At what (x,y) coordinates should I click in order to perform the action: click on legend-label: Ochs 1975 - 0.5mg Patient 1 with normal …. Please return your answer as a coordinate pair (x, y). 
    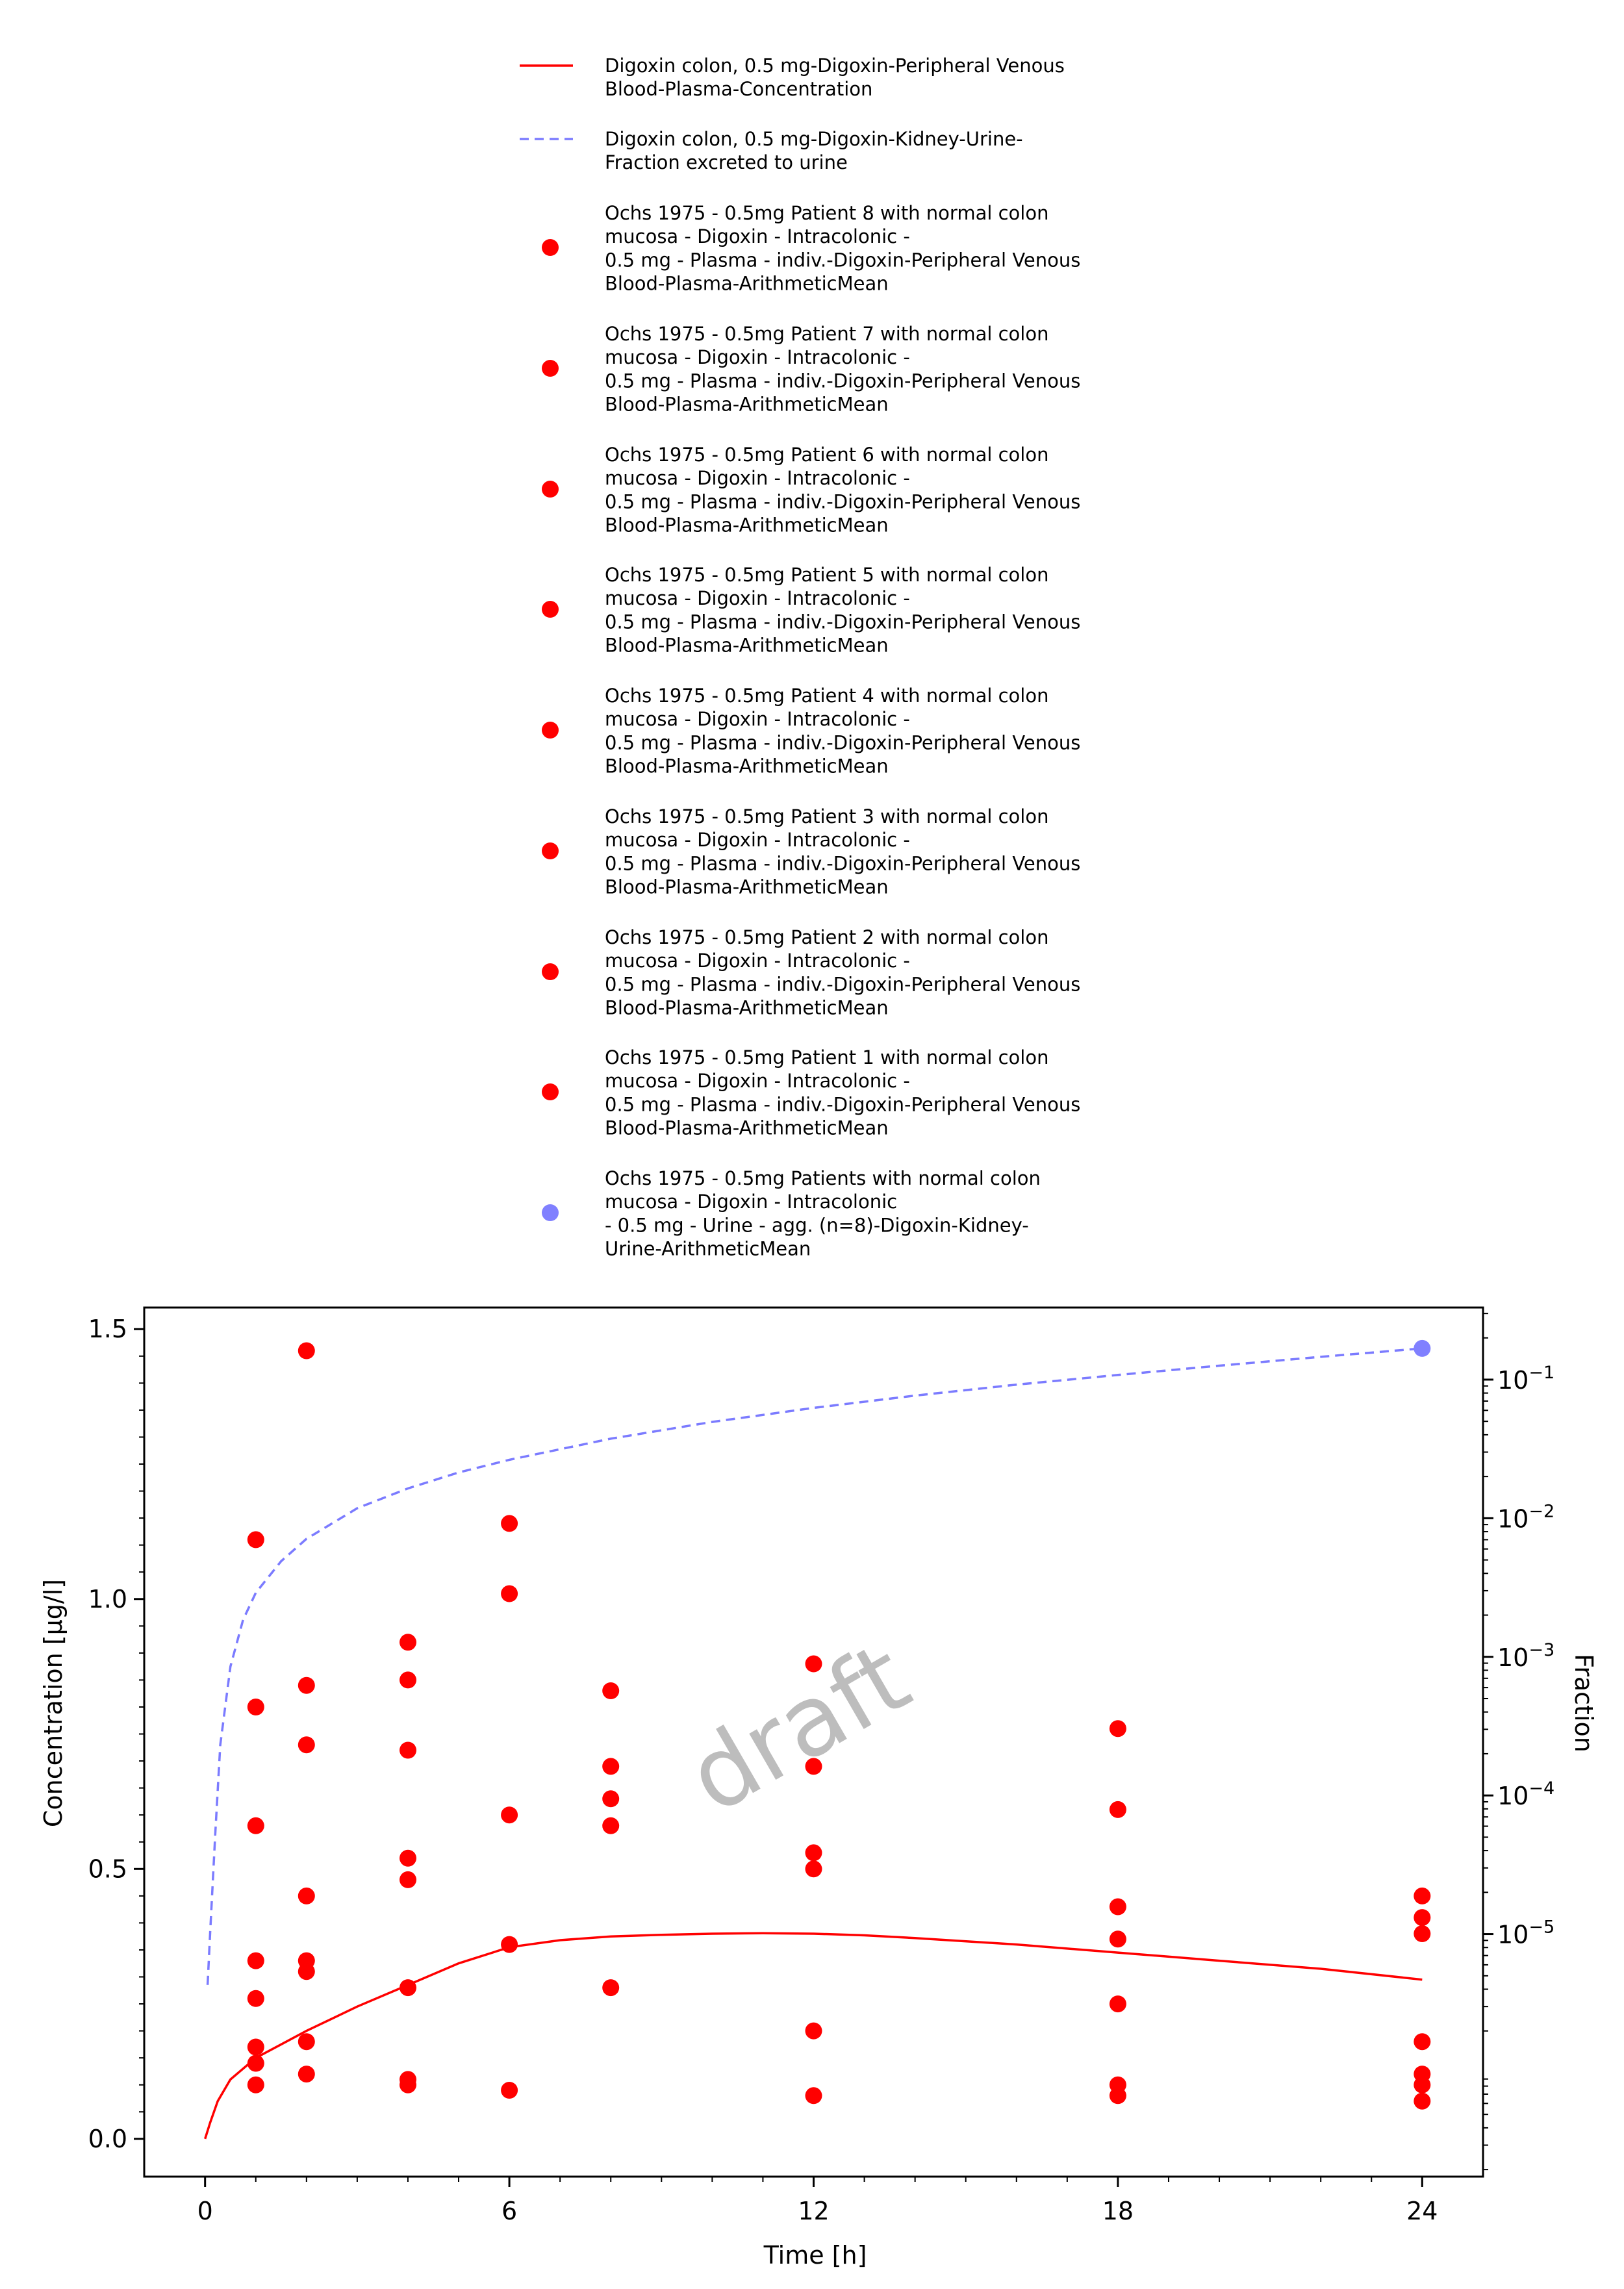
    Looking at the image, I should click on (826, 1057).